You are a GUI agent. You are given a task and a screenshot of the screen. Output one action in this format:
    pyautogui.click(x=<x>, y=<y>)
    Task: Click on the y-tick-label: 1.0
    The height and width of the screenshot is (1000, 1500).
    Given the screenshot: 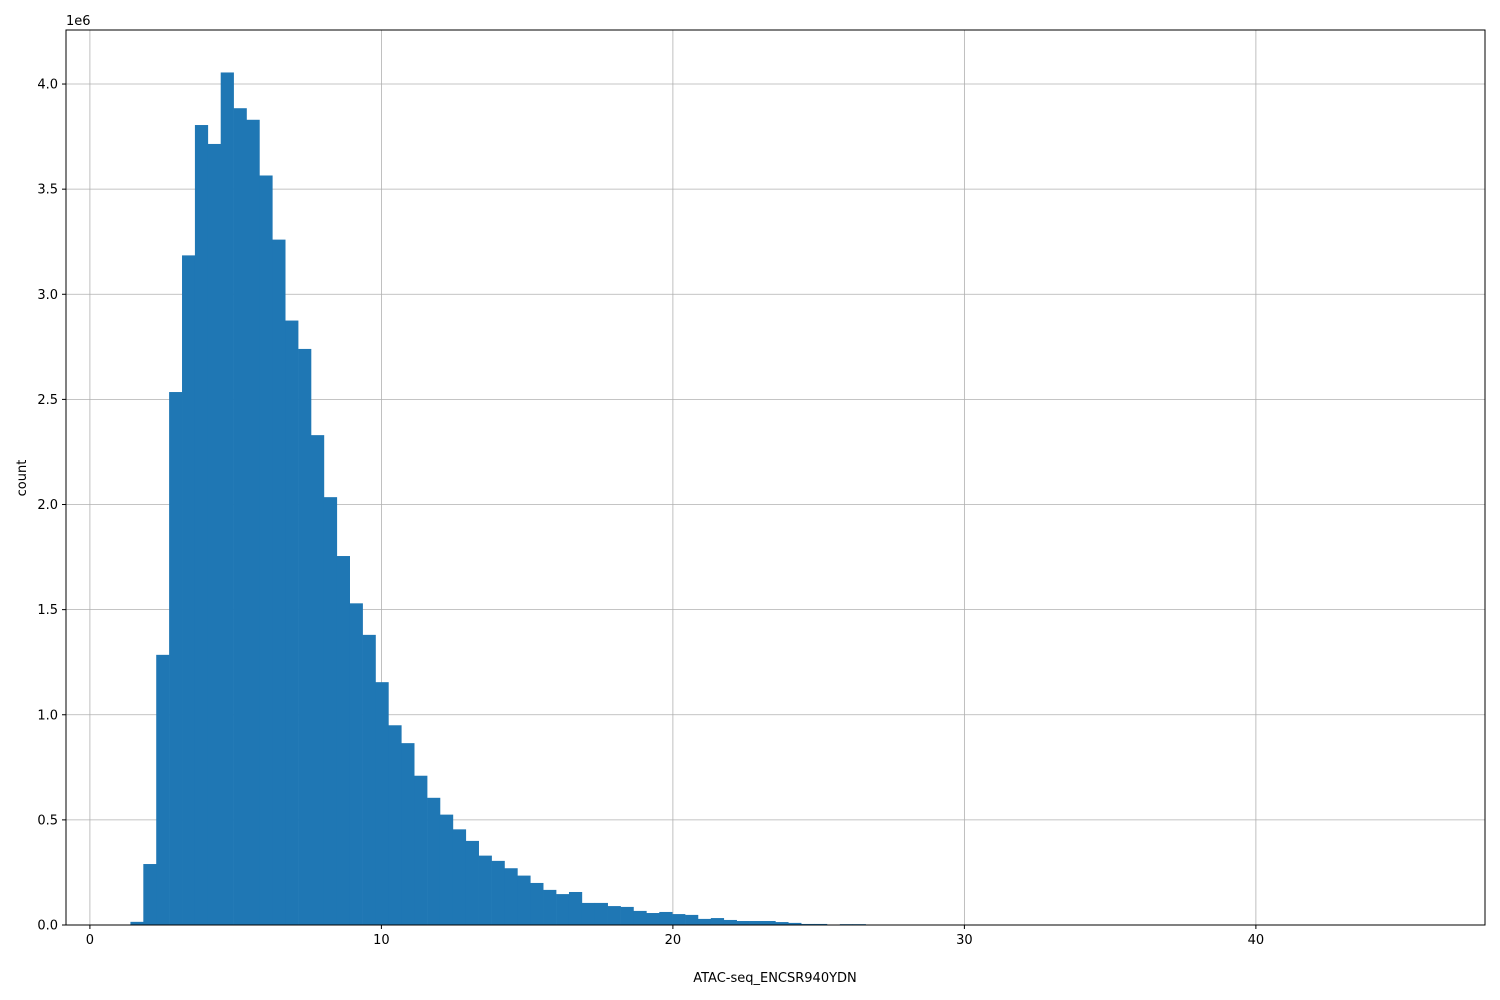 What is the action you would take?
    pyautogui.click(x=47, y=715)
    